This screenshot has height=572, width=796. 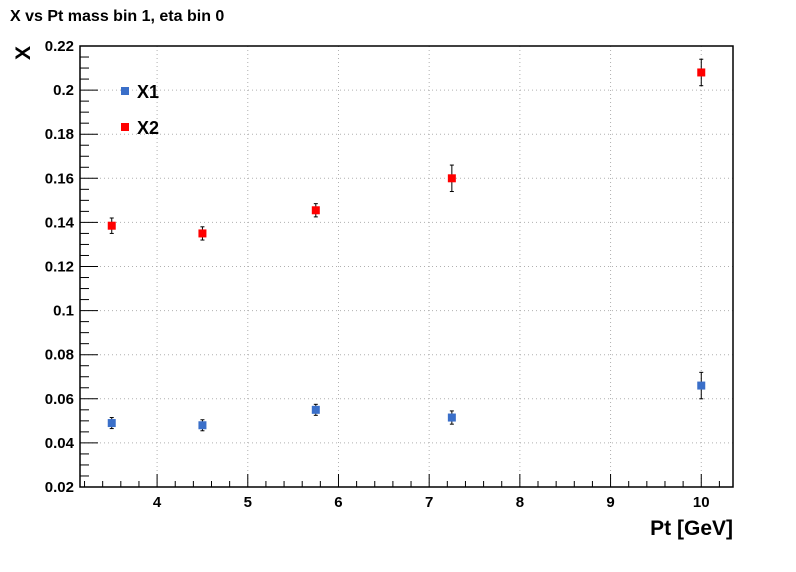 I want to click on x-tick-label: 8, so click(x=520, y=502).